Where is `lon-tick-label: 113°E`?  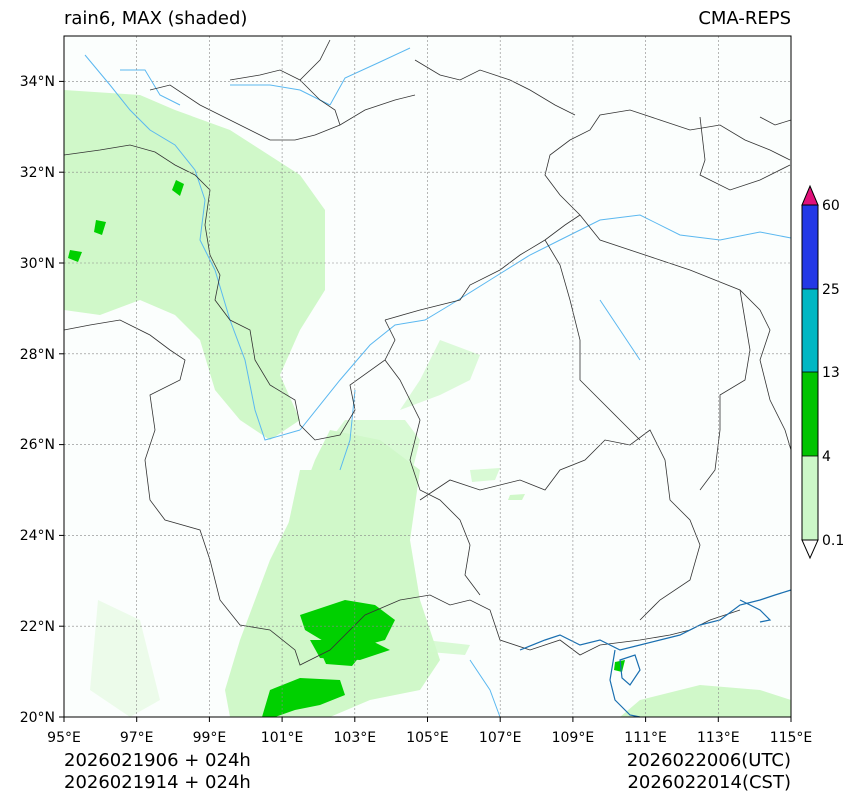
lon-tick-label: 113°E is located at coordinates (718, 738).